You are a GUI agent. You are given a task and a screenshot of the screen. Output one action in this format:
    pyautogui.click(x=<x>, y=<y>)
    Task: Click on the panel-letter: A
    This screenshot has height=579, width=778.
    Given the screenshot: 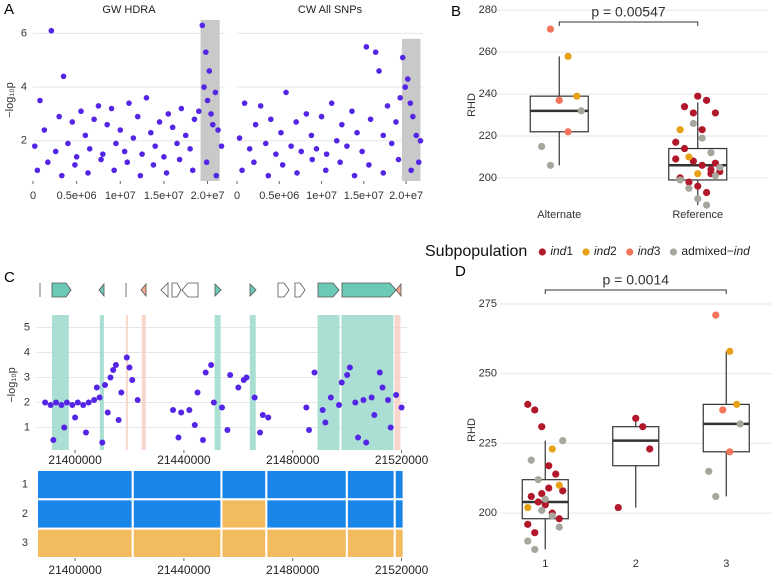 What is the action you would take?
    pyautogui.click(x=9, y=9)
    